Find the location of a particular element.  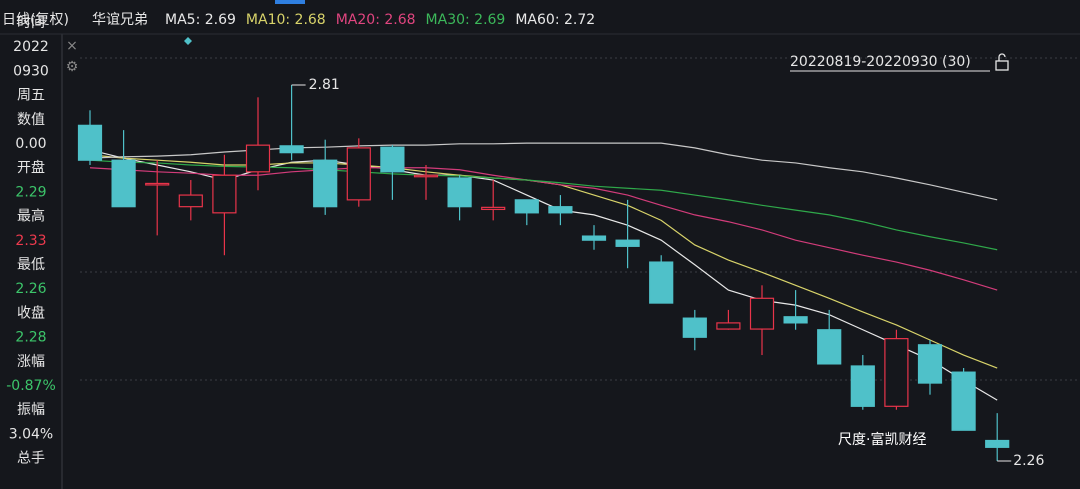

sidebar-item: 最高 is located at coordinates (31, 216).